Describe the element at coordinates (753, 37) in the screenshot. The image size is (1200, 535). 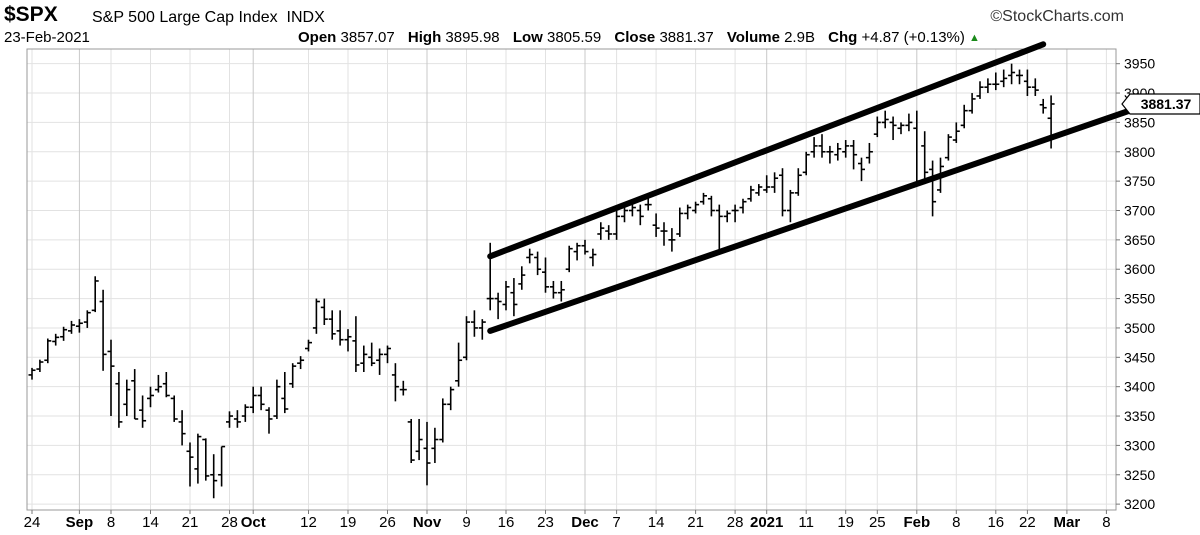
I see `volume-label: Volume` at that location.